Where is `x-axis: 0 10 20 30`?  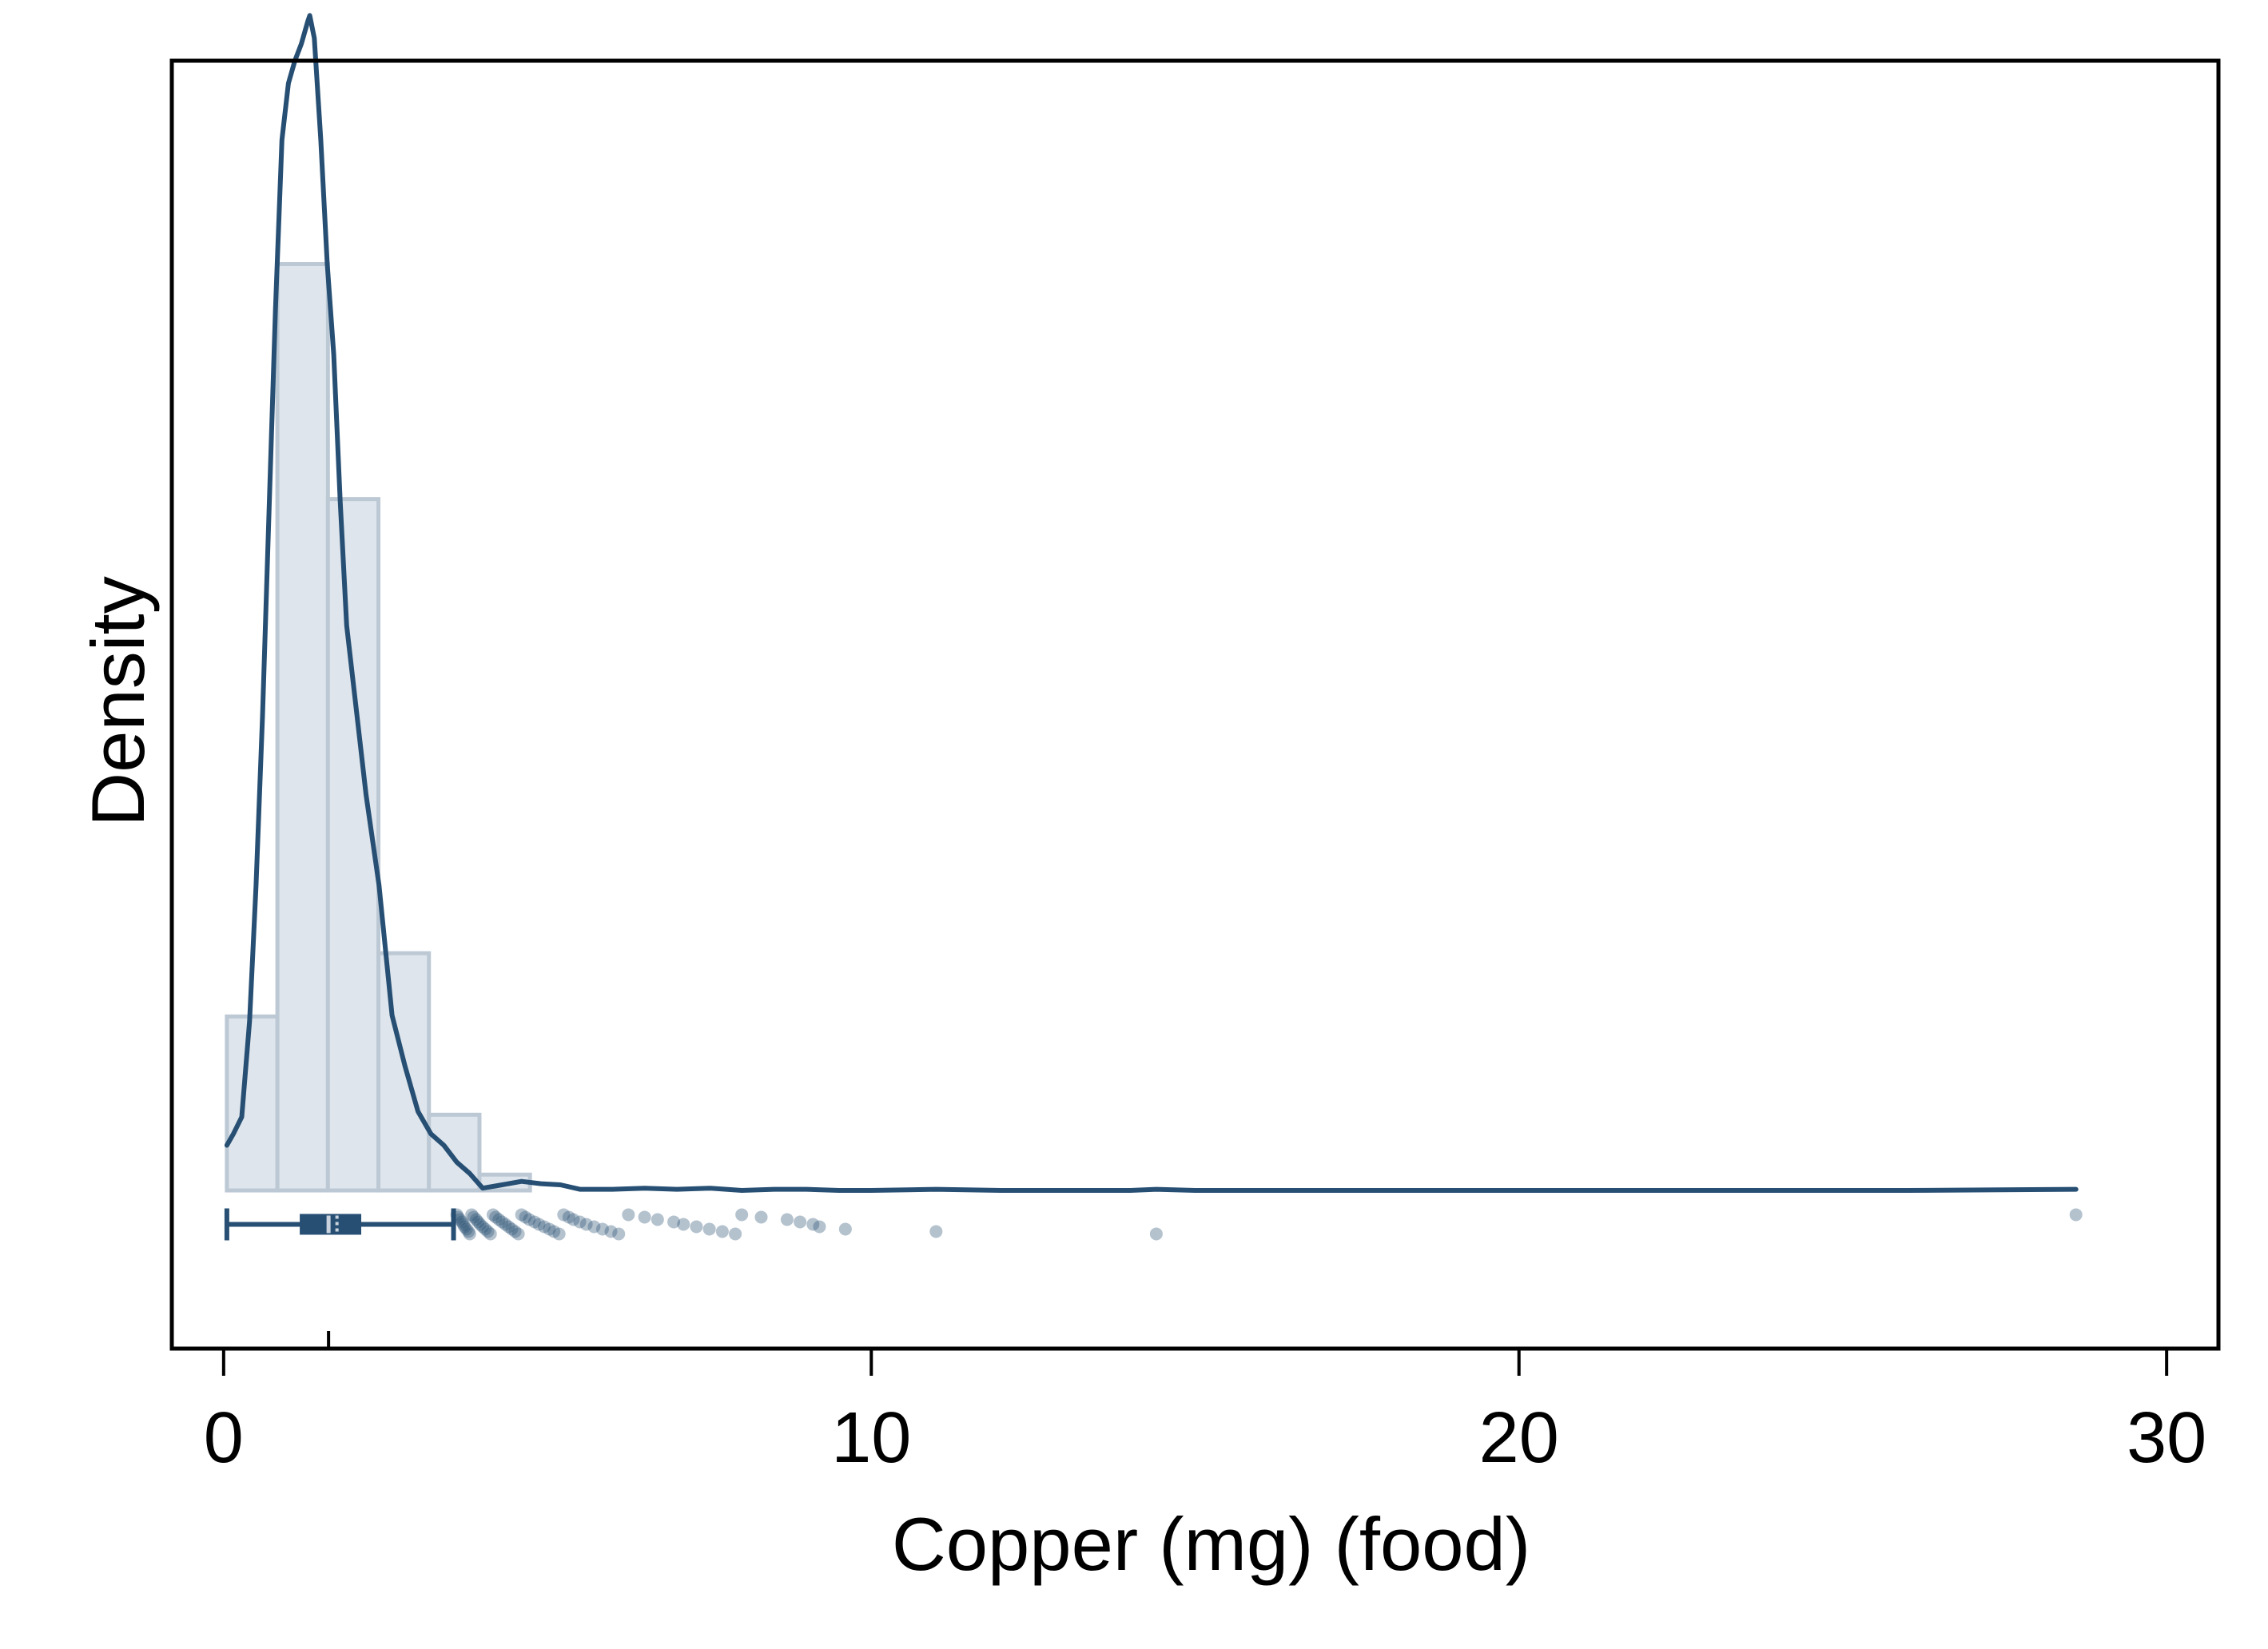
x-axis: 0 10 20 30 is located at coordinates (1205, 1413).